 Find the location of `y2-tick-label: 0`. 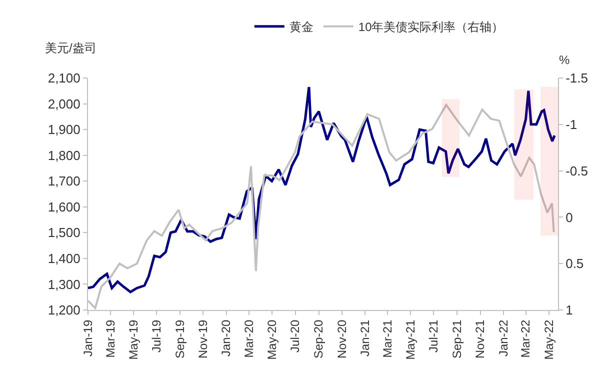

y2-tick-label: 0 is located at coordinates (569, 217).